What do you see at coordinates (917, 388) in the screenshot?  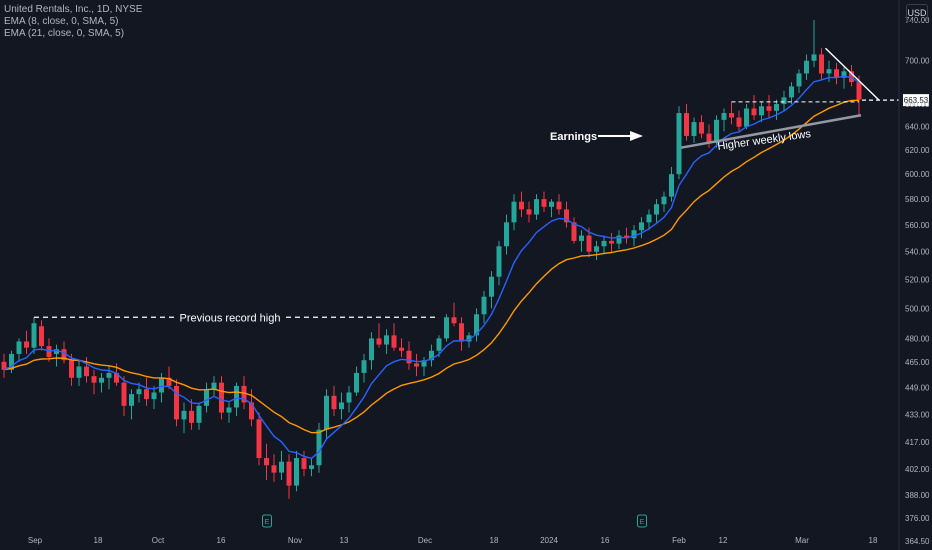 I see `y-tick-label: 449.00` at bounding box center [917, 388].